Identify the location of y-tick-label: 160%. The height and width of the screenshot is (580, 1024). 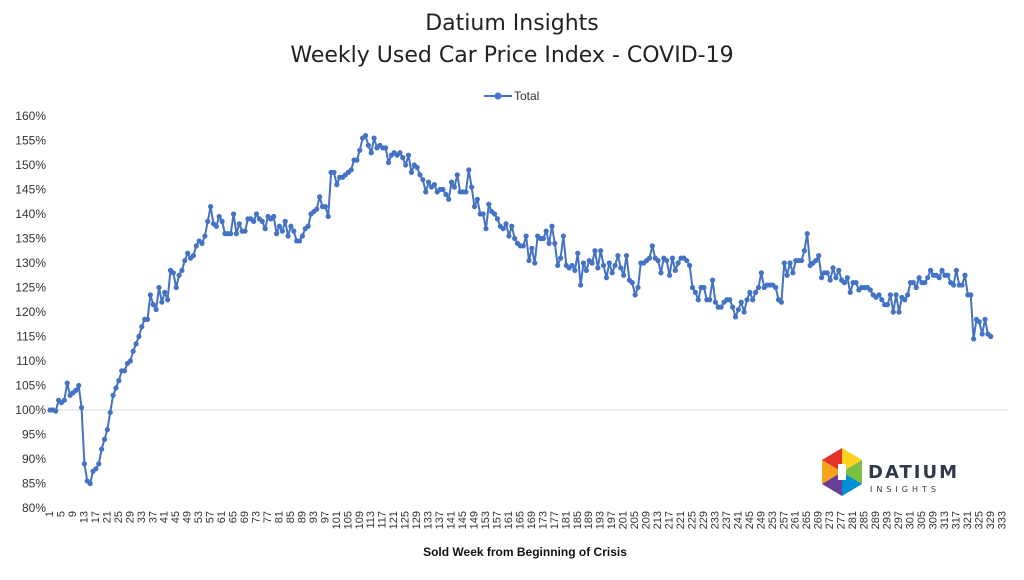
(30, 116).